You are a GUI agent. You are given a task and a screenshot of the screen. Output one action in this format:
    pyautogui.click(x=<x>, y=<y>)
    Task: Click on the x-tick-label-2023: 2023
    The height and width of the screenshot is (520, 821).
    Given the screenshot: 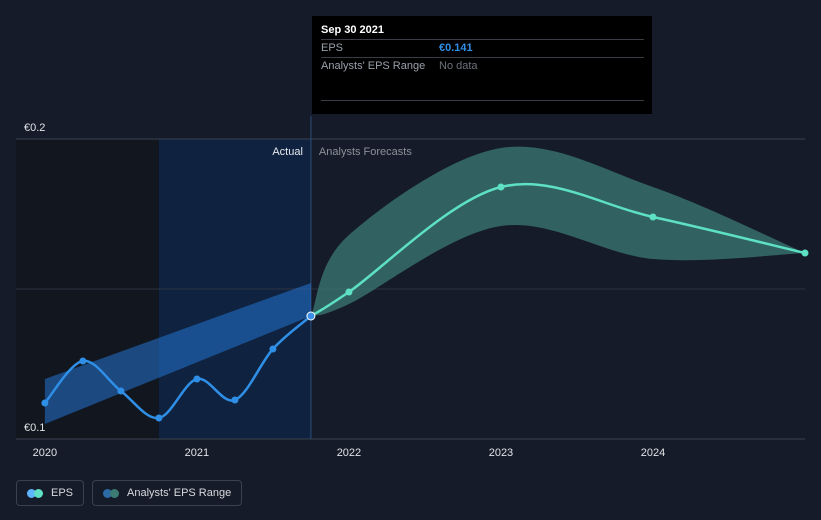 What is the action you would take?
    pyautogui.click(x=501, y=453)
    